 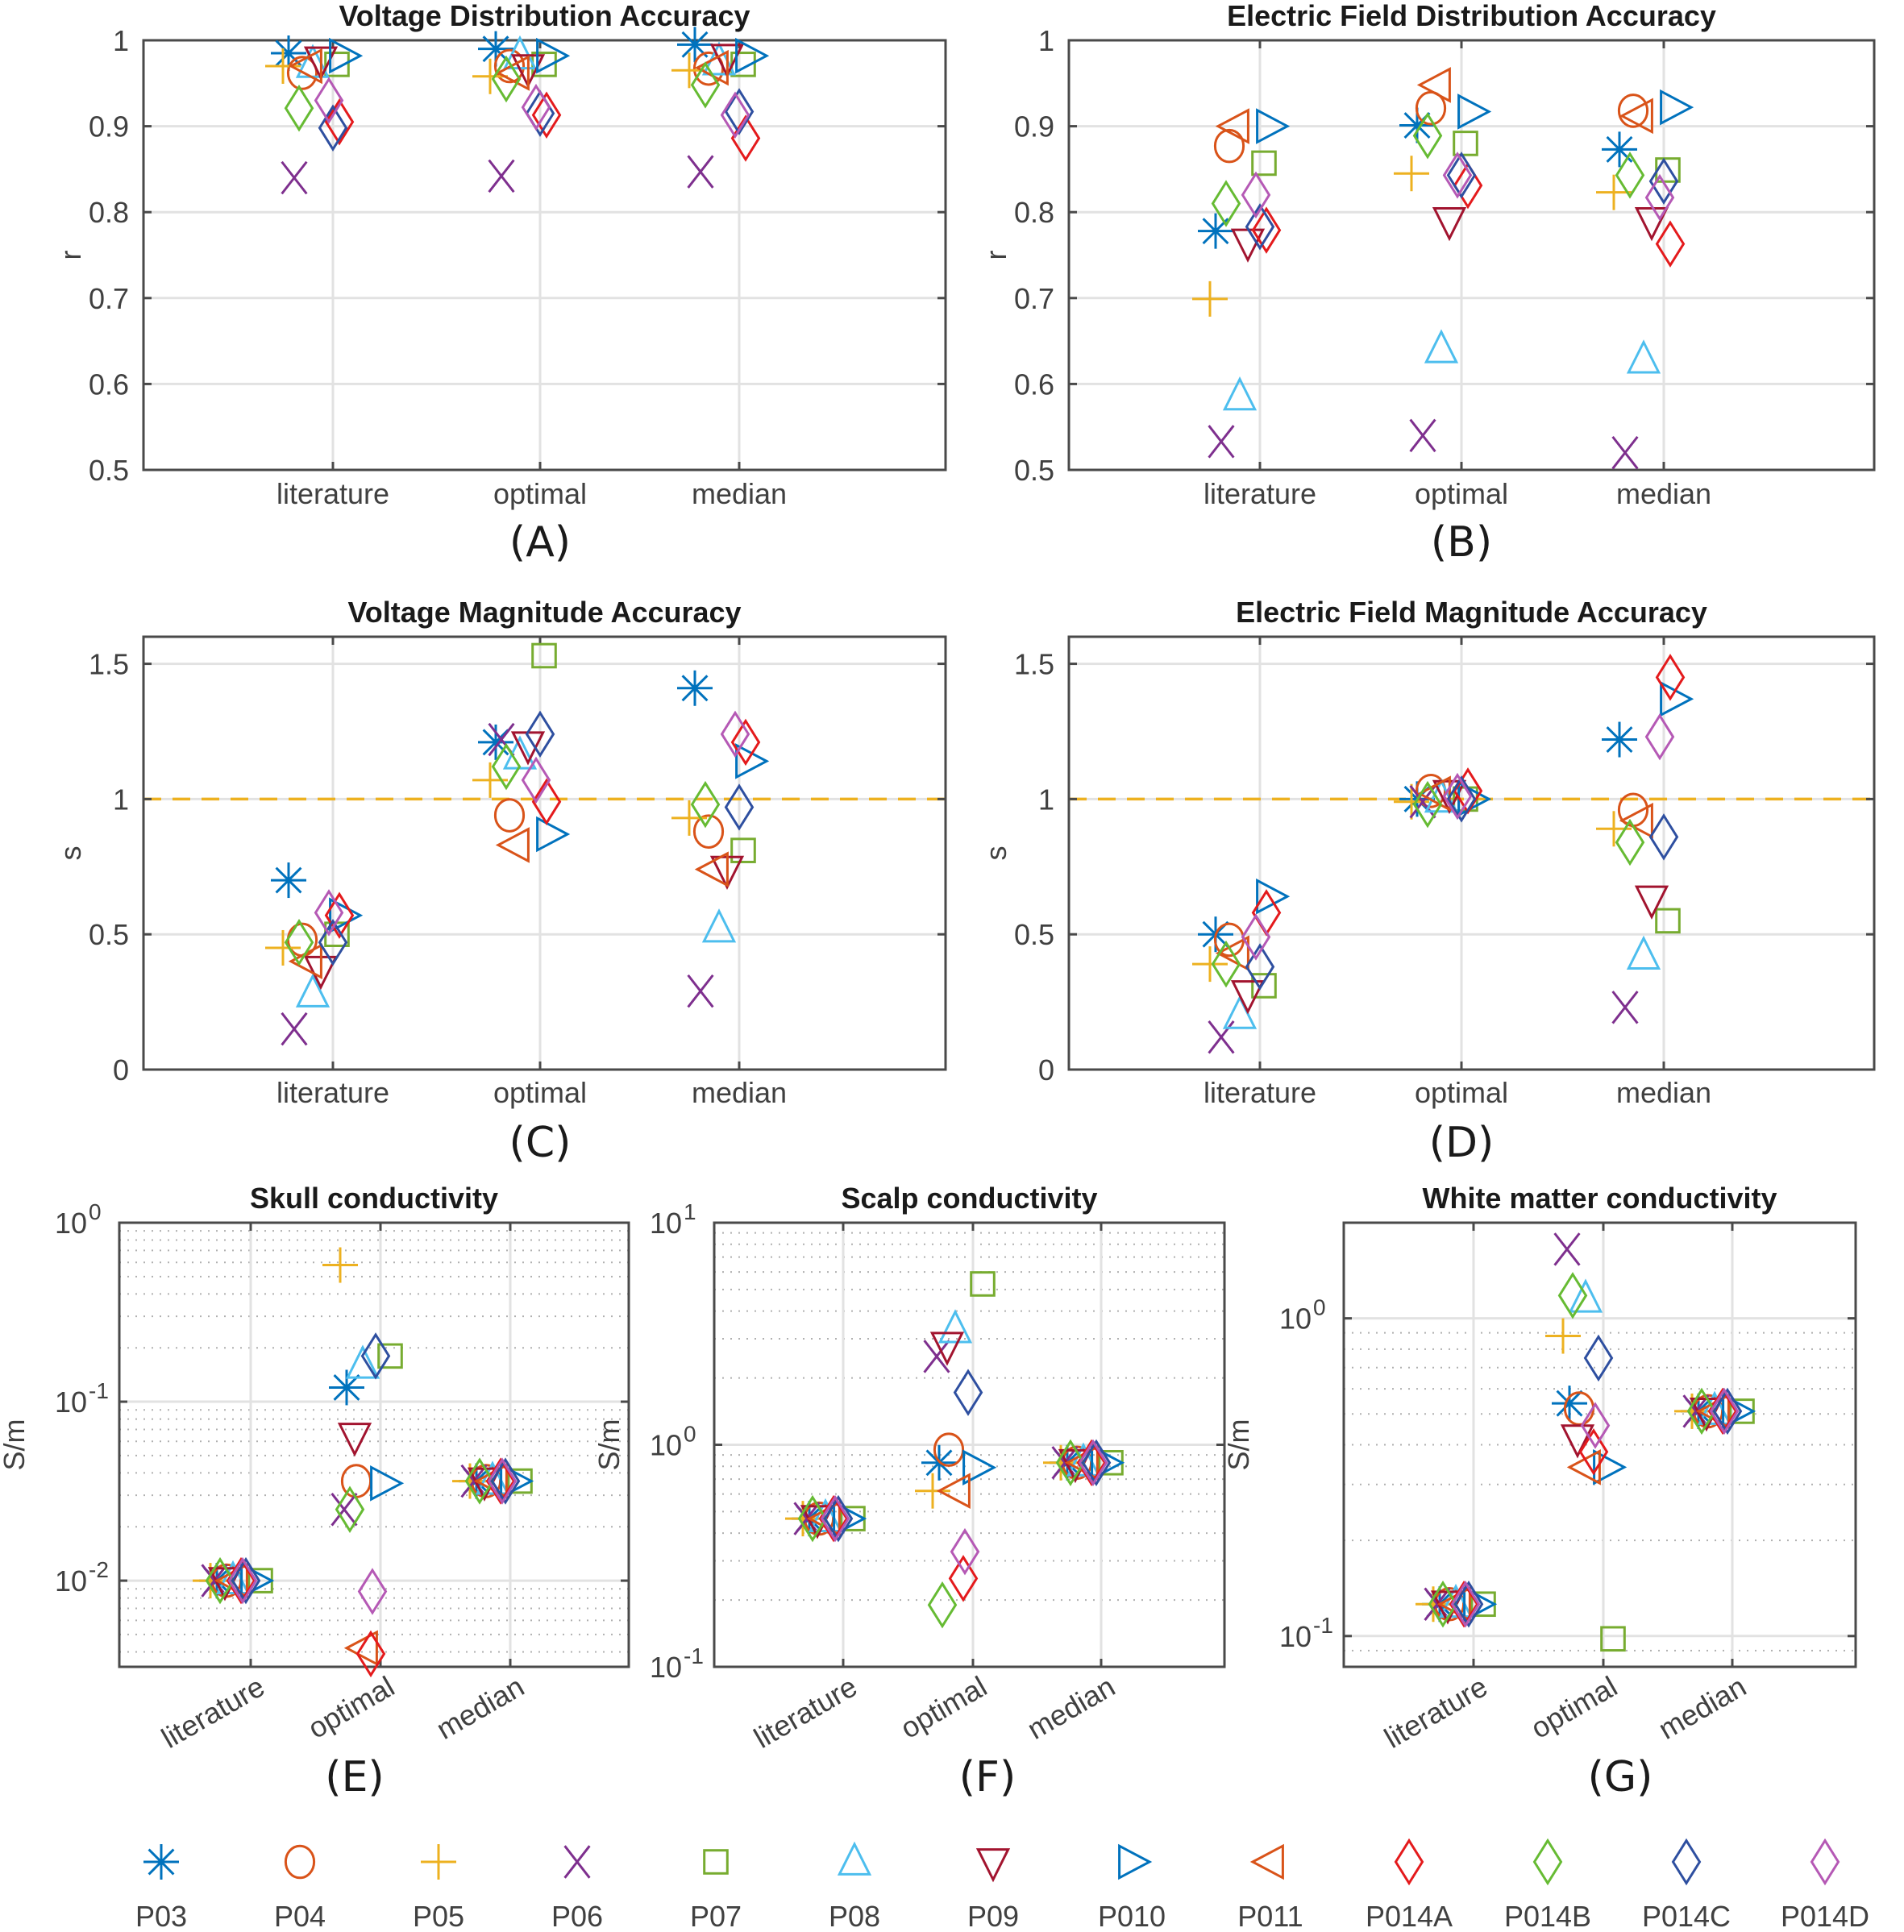 I want to click on legend-item-p07: P07, so click(x=716, y=1890).